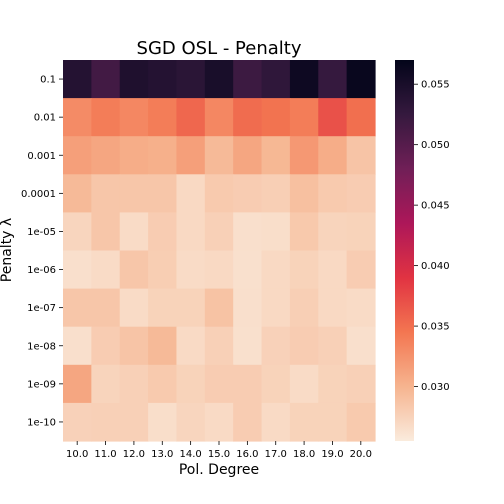  What do you see at coordinates (219, 48) in the screenshot?
I see `chart-title: SGD OSL - Penalty` at bounding box center [219, 48].